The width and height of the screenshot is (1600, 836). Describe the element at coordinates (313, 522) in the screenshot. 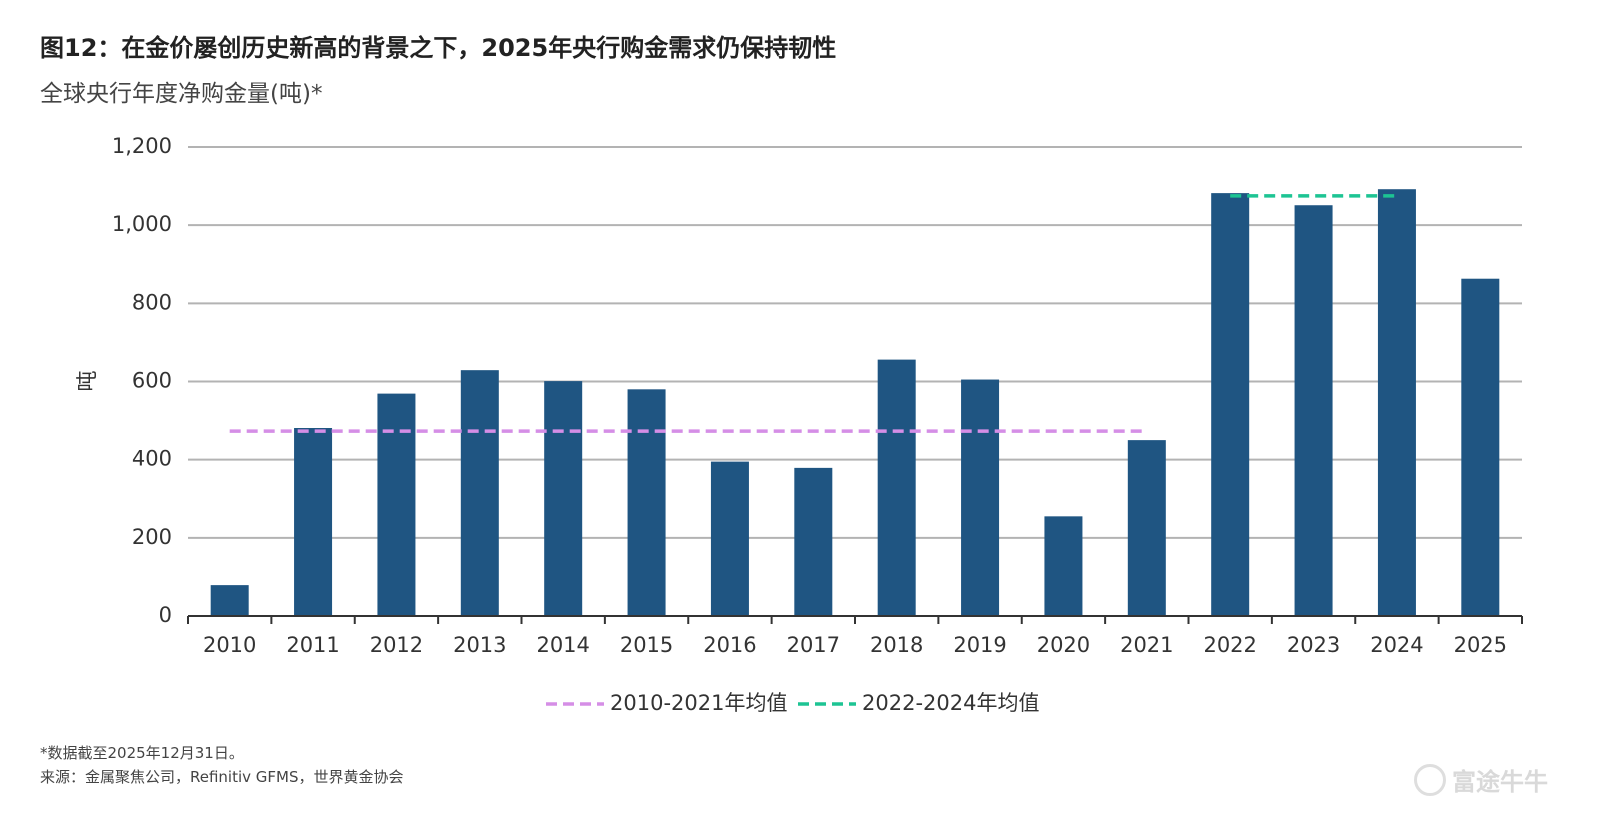

I see `bar-2011` at that location.